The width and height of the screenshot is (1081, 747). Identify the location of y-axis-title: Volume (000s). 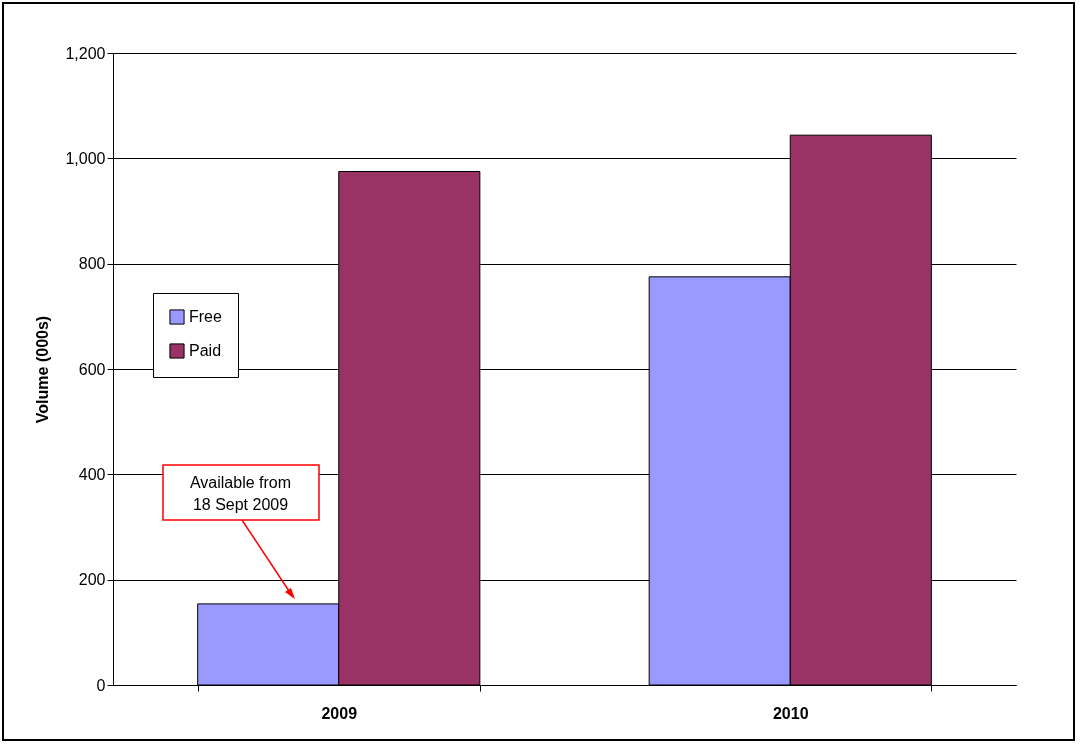
(43, 369).